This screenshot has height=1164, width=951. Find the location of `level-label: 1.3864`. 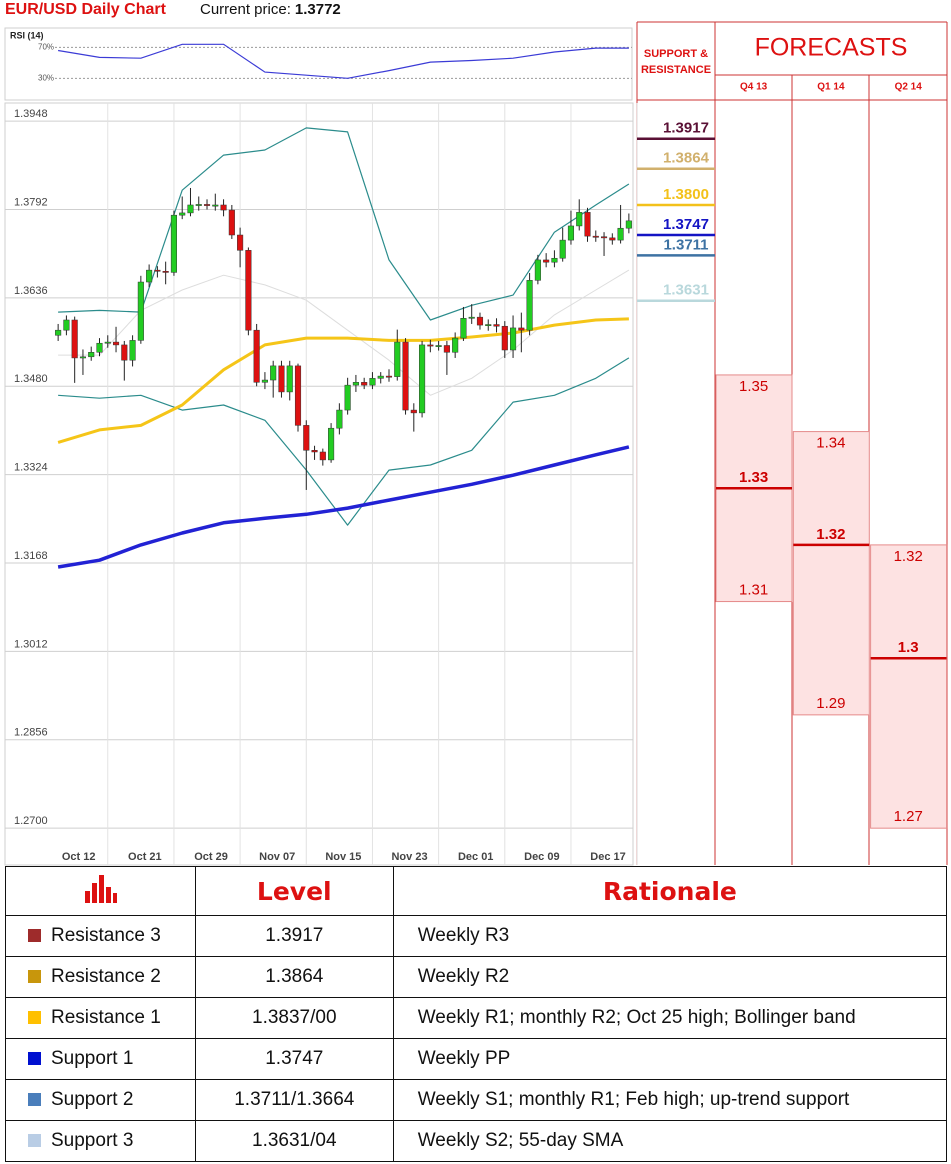

level-label: 1.3864 is located at coordinates (686, 158).